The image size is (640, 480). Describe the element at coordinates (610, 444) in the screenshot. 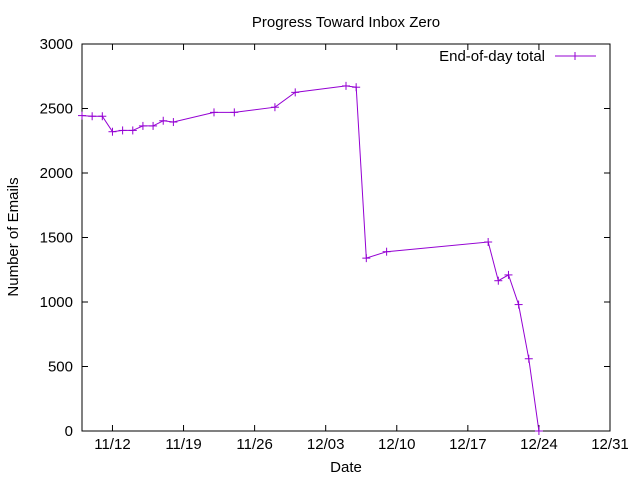

I see `x-tick-label: 12/31` at that location.